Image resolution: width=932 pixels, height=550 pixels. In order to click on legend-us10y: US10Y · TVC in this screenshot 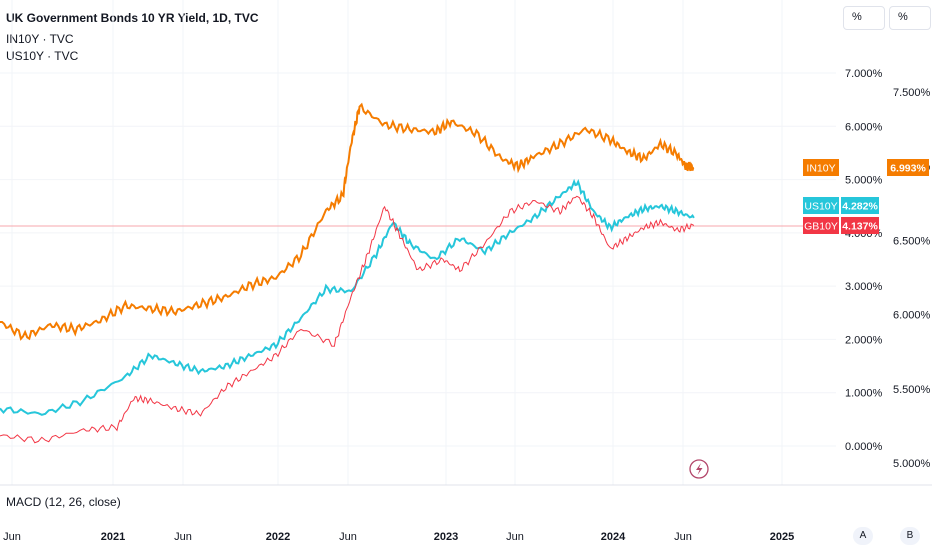, I will do `click(42, 56)`.